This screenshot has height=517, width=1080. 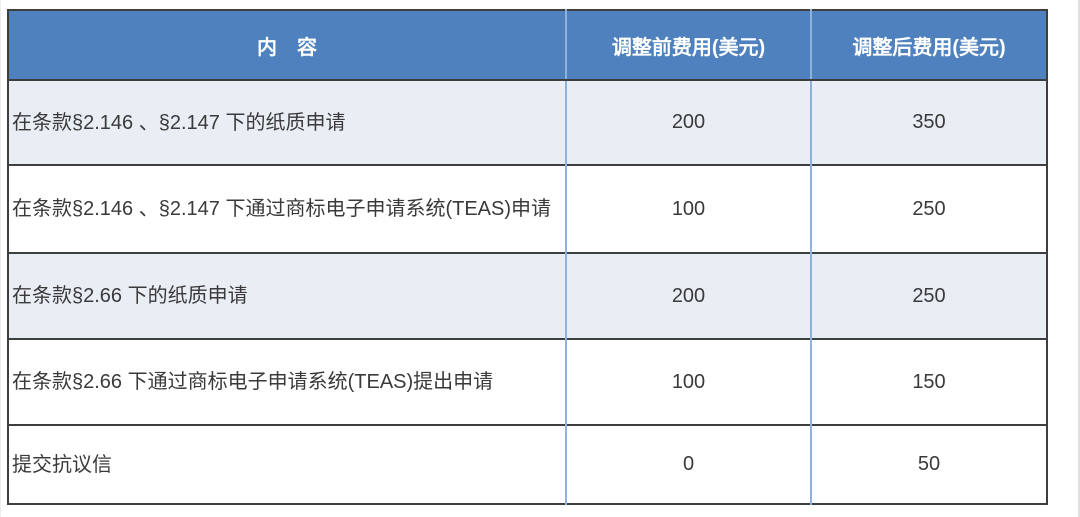 I want to click on cell-fee-before: 0, so click(x=688, y=464).